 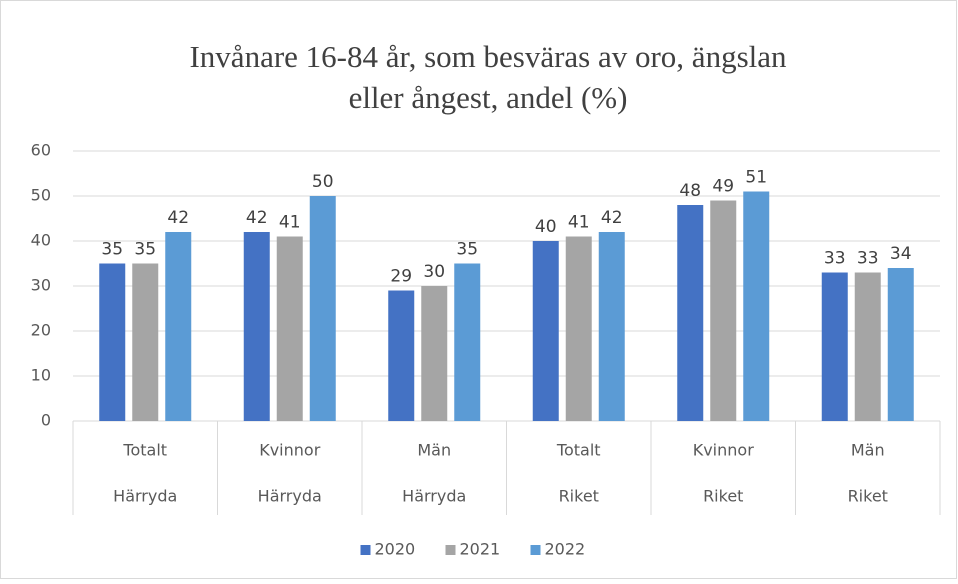 What do you see at coordinates (546, 227) in the screenshot?
I see `data-label: 40` at bounding box center [546, 227].